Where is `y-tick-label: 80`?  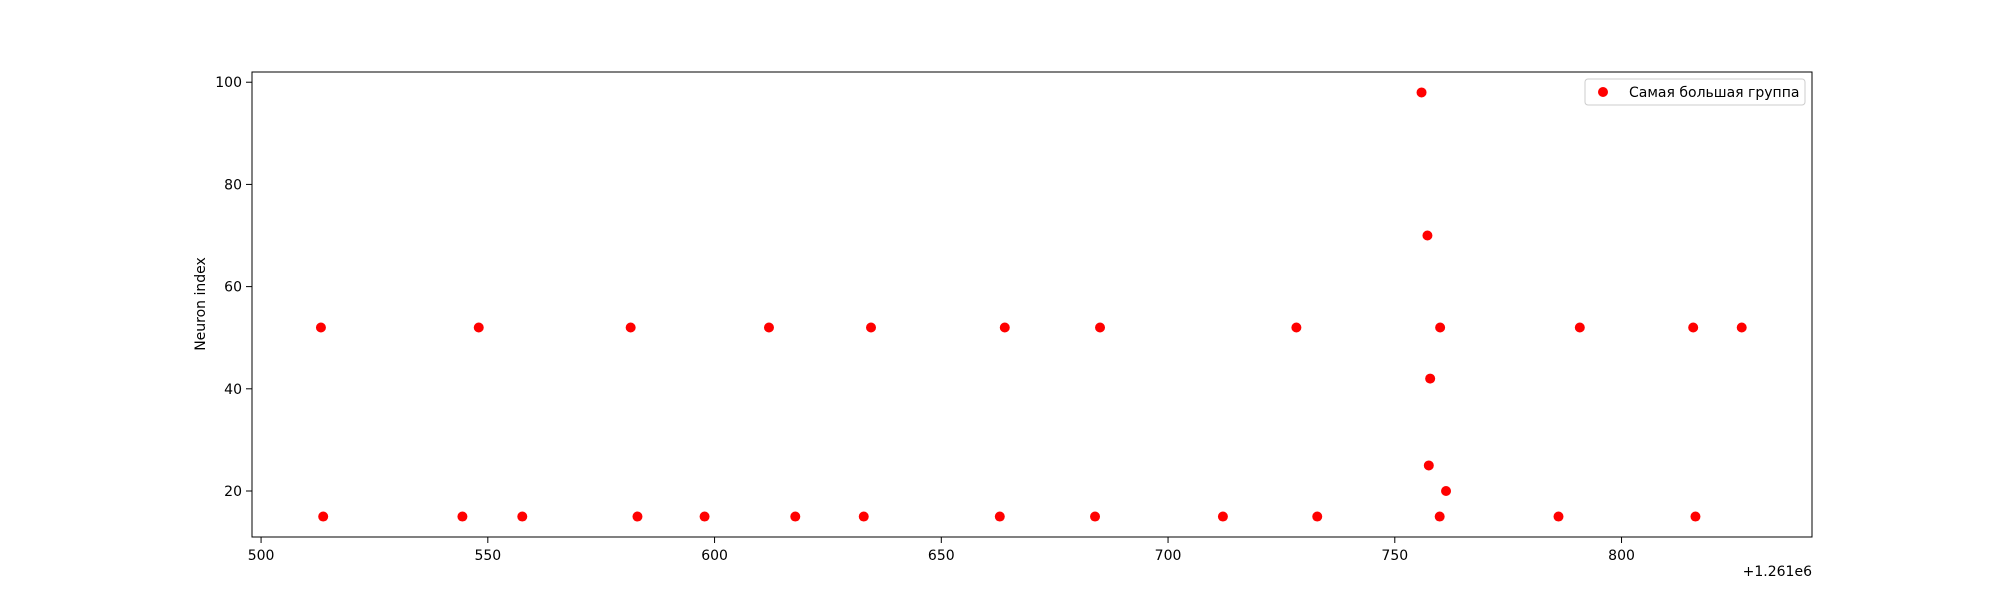
y-tick-label: 80 is located at coordinates (233, 185).